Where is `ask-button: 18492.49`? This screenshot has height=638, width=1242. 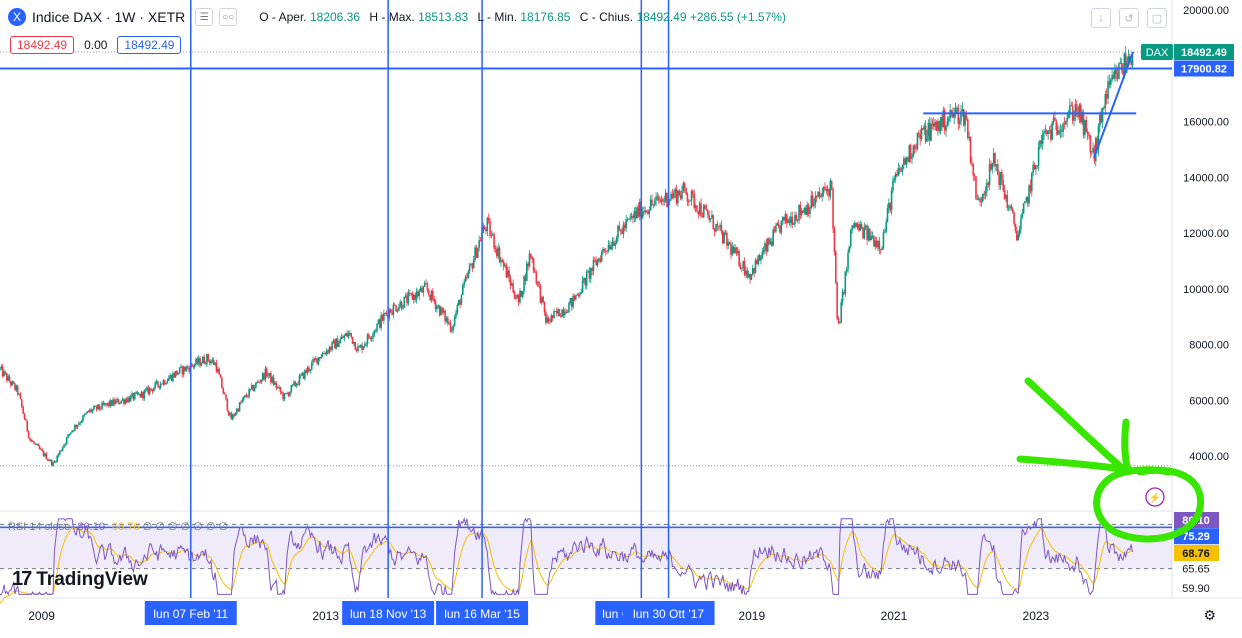
ask-button: 18492.49 is located at coordinates (149, 45).